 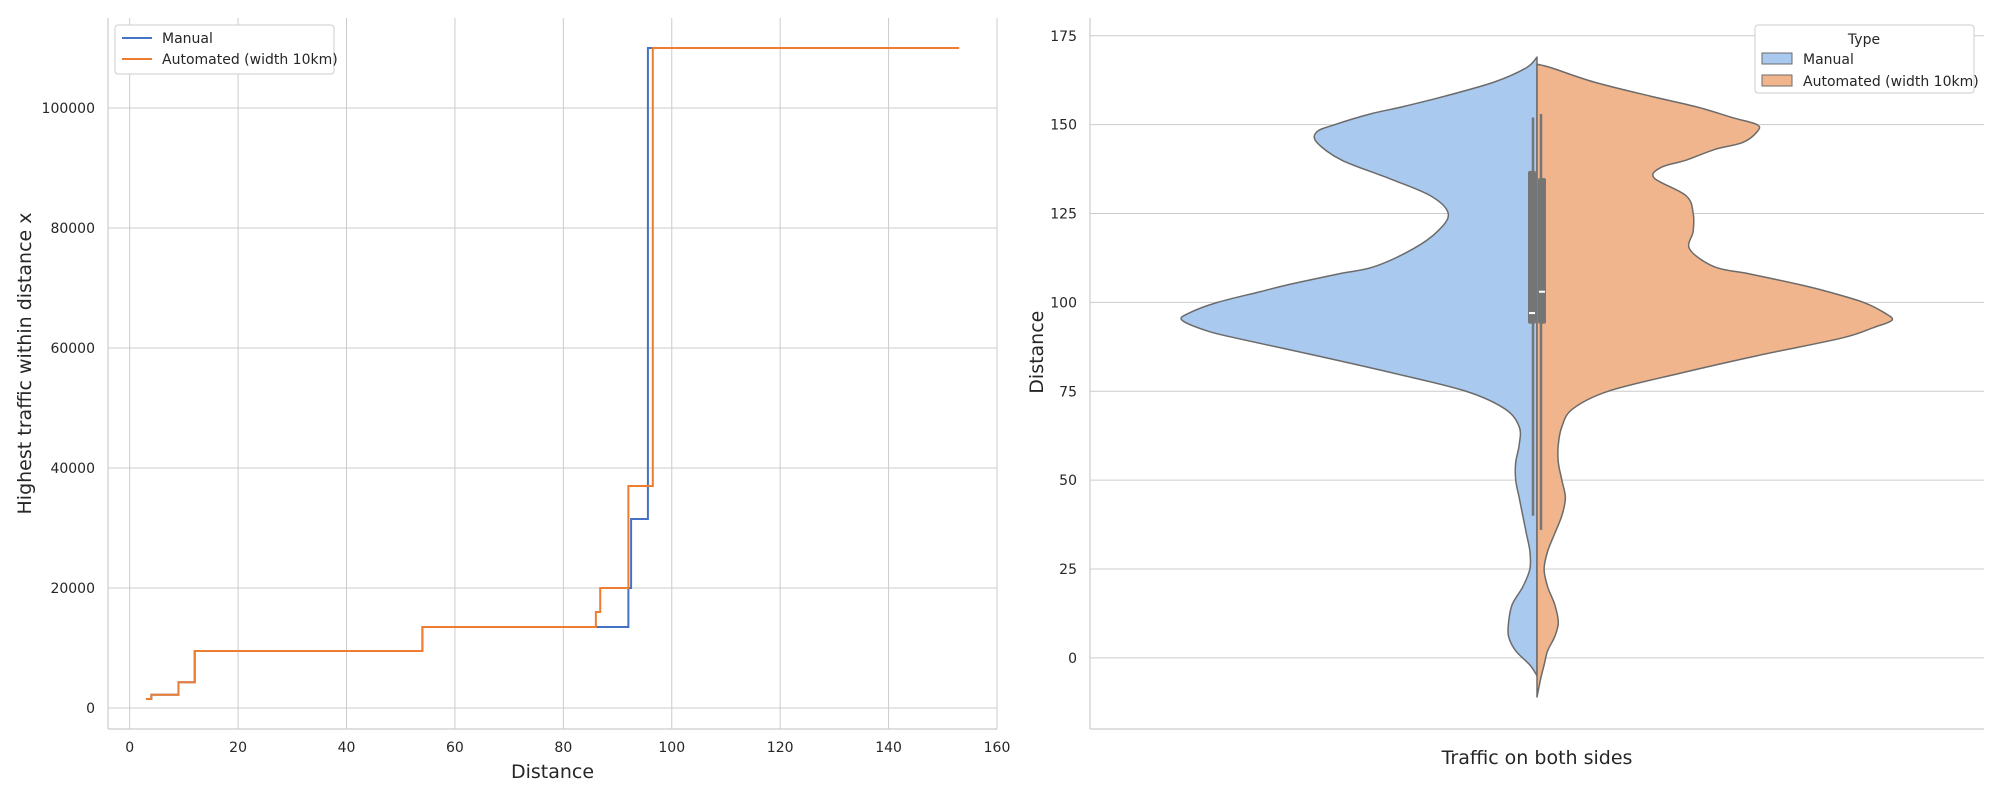 What do you see at coordinates (1068, 392) in the screenshot?
I see `right-y-tick-label: 75` at bounding box center [1068, 392].